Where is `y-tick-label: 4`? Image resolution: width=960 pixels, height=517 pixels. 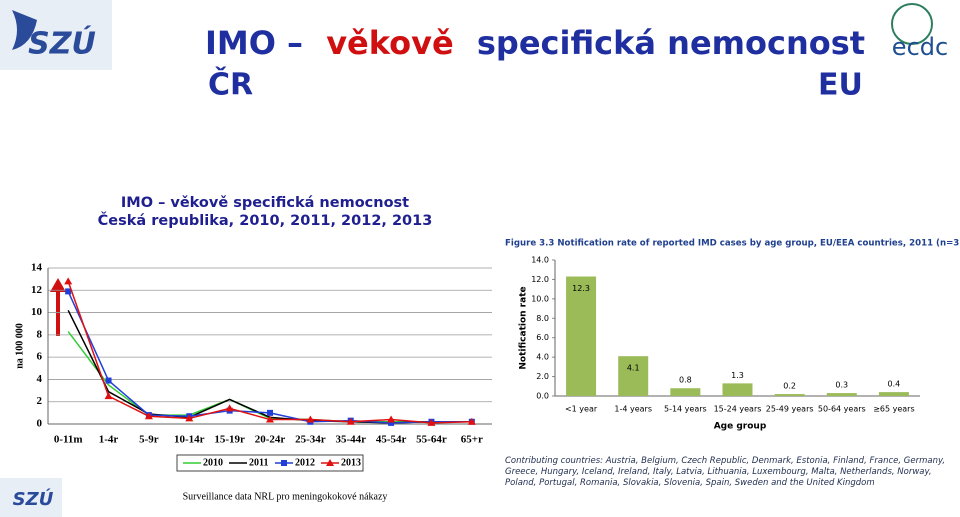
y-tick-label: 4 is located at coordinates (40, 379).